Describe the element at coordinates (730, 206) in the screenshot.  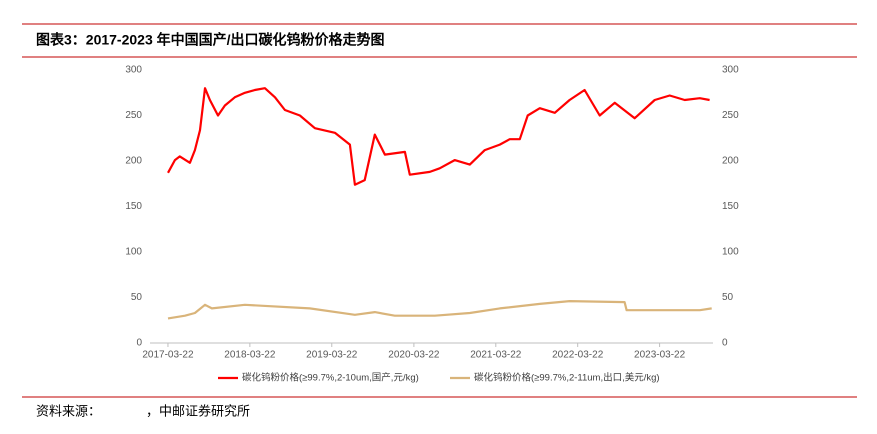
I see `y2-tick-label: 150` at that location.